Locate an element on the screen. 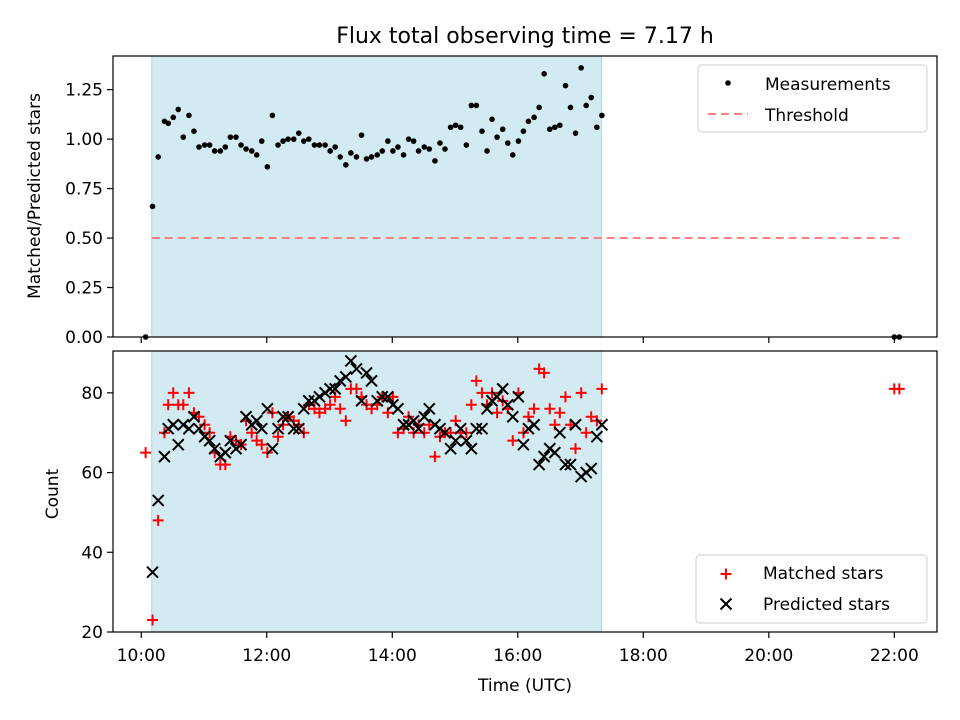 The height and width of the screenshot is (720, 960). y-tick-label: 0.75 is located at coordinates (84, 190).